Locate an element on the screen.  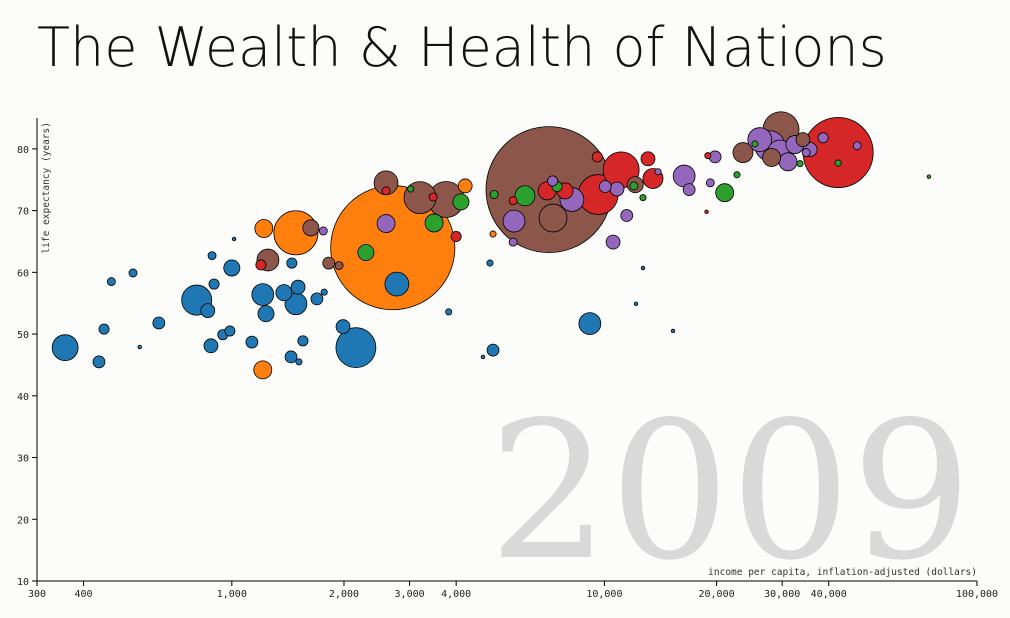
y-axis-label: life expectancy (years) is located at coordinates (46, 188).